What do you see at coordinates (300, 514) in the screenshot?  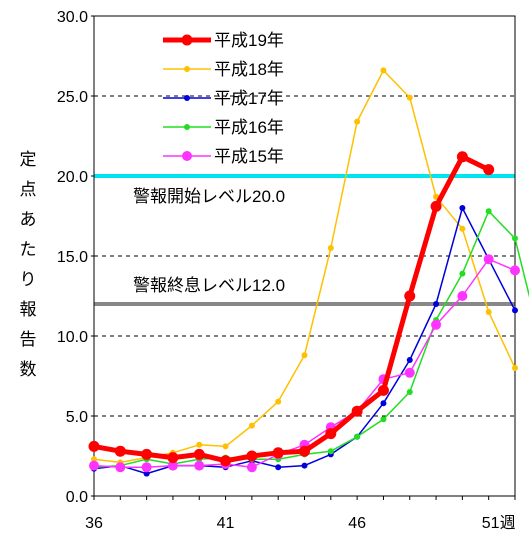 I see `x-axis-ticks: 36 41 46 51週` at bounding box center [300, 514].